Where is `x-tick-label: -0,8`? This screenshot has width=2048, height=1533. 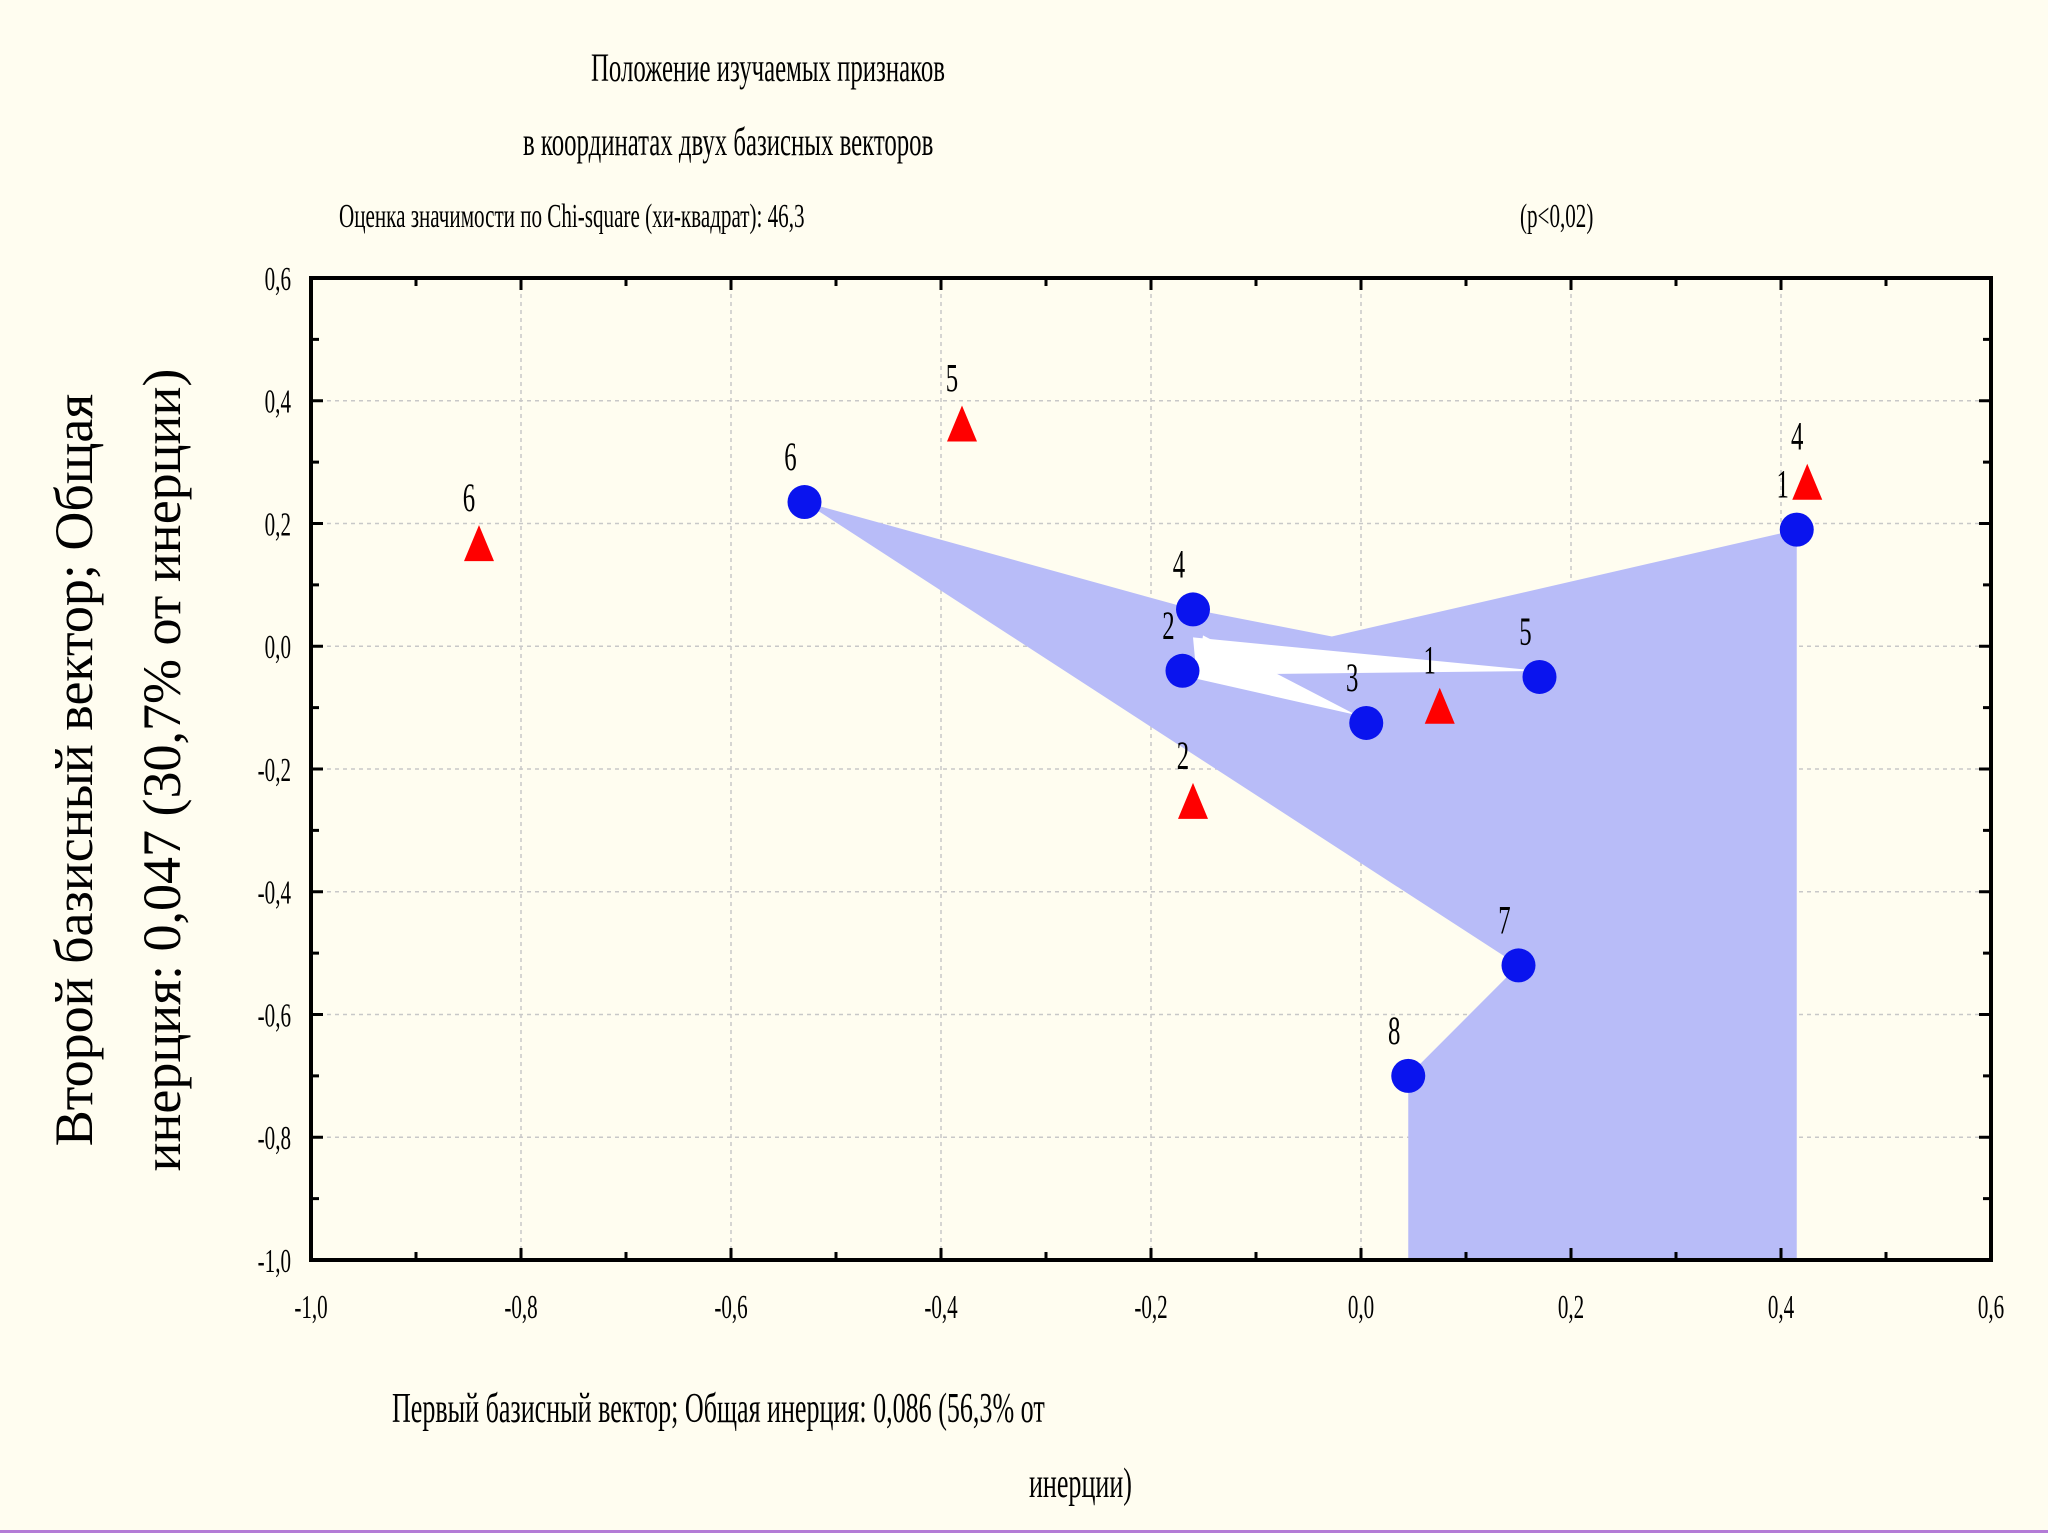 x-tick-label: -0,8 is located at coordinates (520, 1307).